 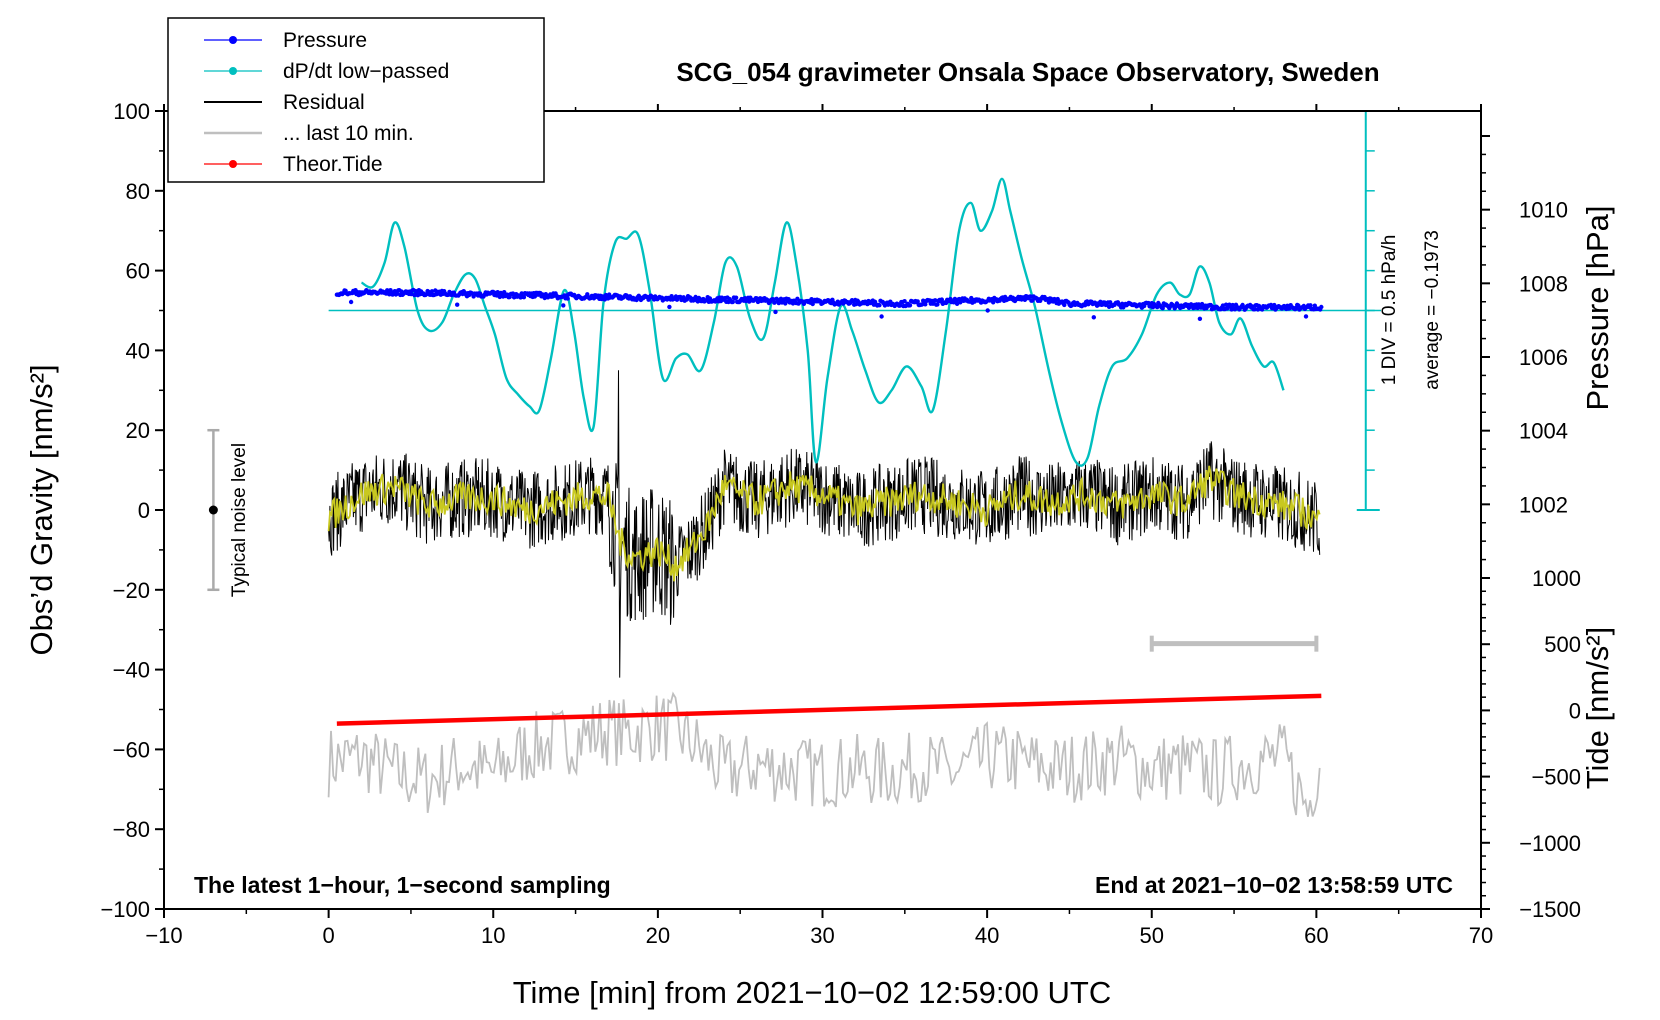 I want to click on y-tick-label: −40, so click(x=131, y=670).